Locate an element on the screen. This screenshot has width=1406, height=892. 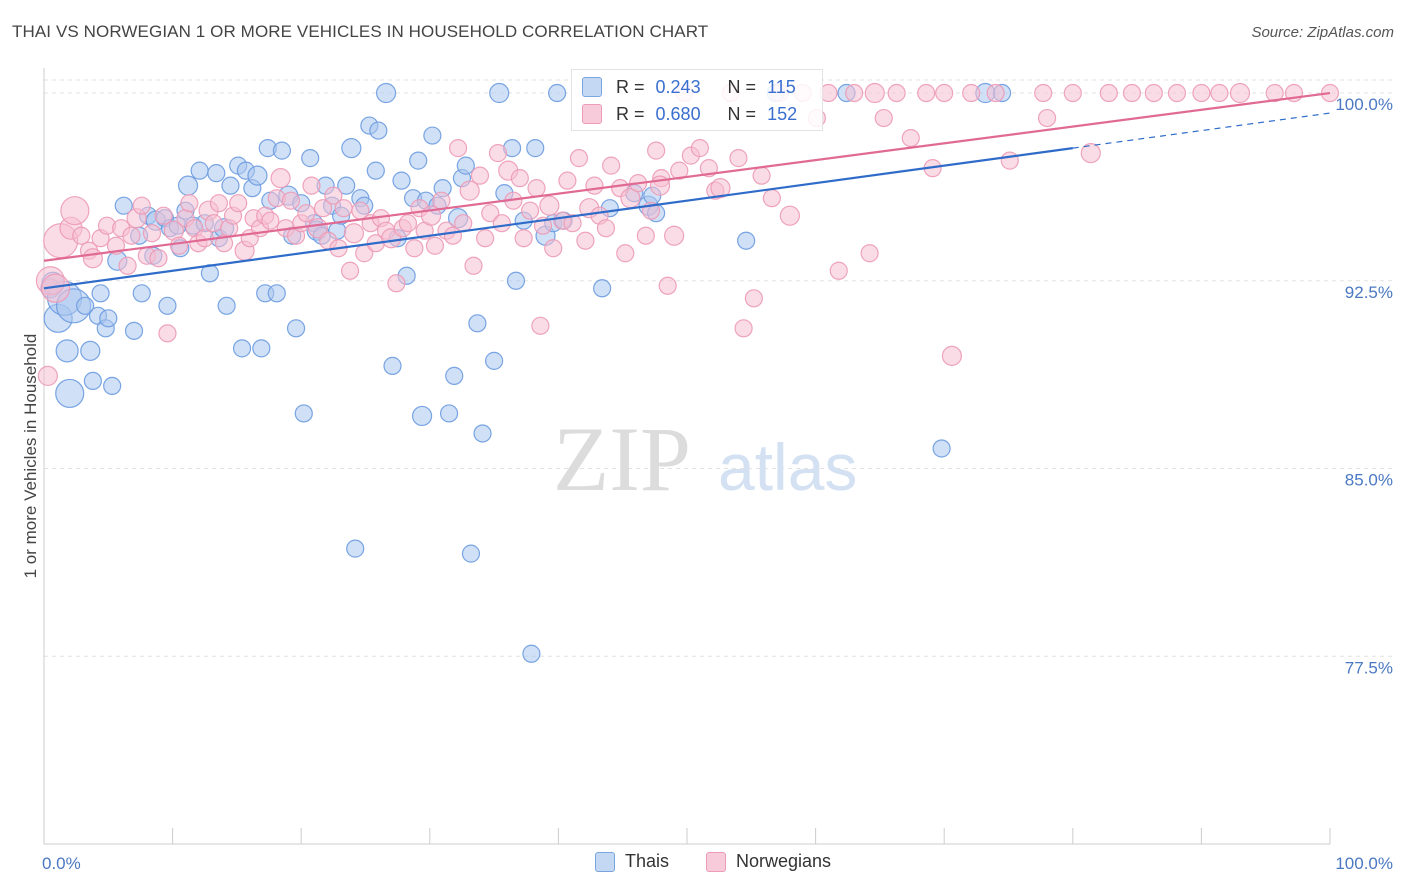
norwegians-legend-swatch is located at coordinates (716, 861).